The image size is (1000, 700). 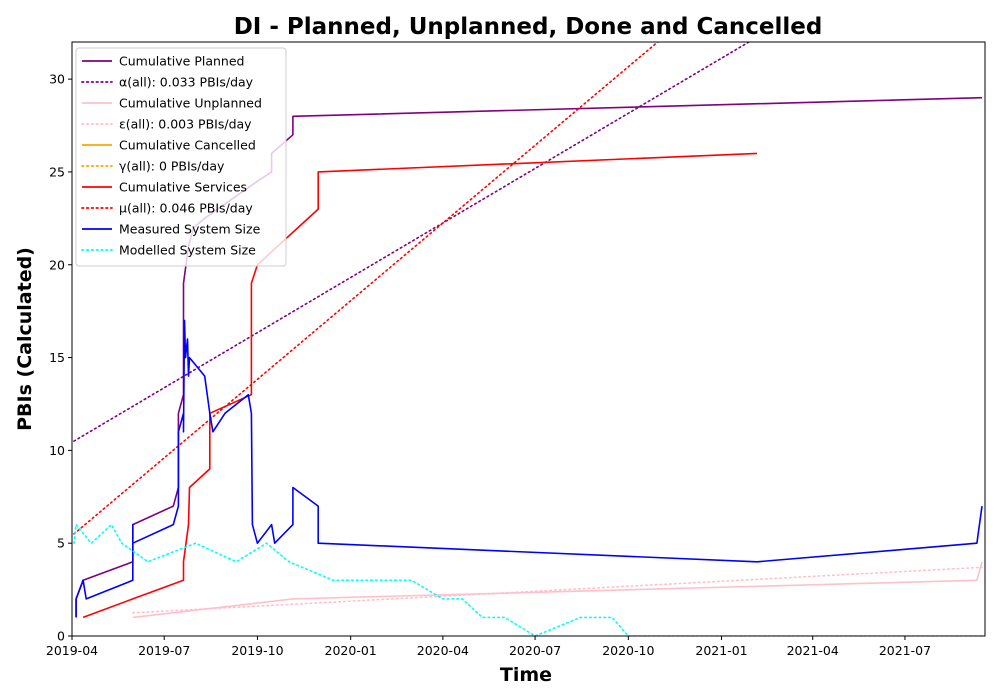 I want to click on legend-label-all-0-046-pbis-day: μ(all): 0.046 PBIs/day, so click(x=186, y=208).